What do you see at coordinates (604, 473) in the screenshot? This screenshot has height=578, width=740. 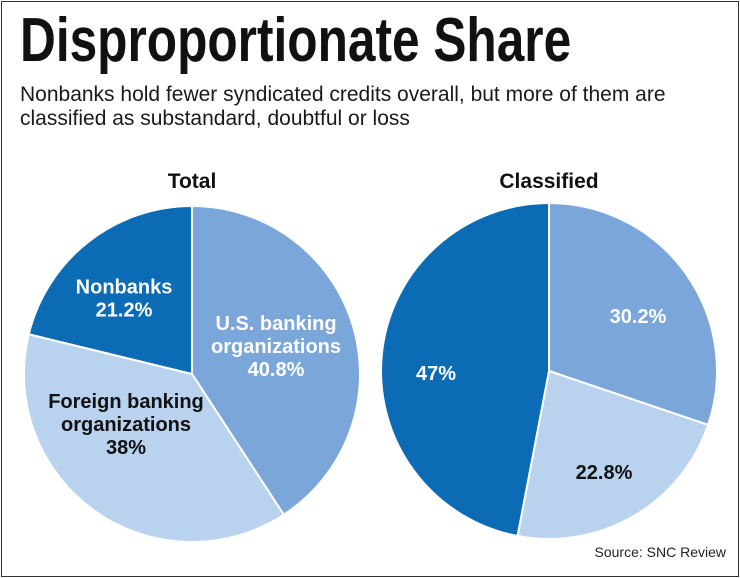 I see `classified-label-foreign-banking-organizations: 22.8%` at bounding box center [604, 473].